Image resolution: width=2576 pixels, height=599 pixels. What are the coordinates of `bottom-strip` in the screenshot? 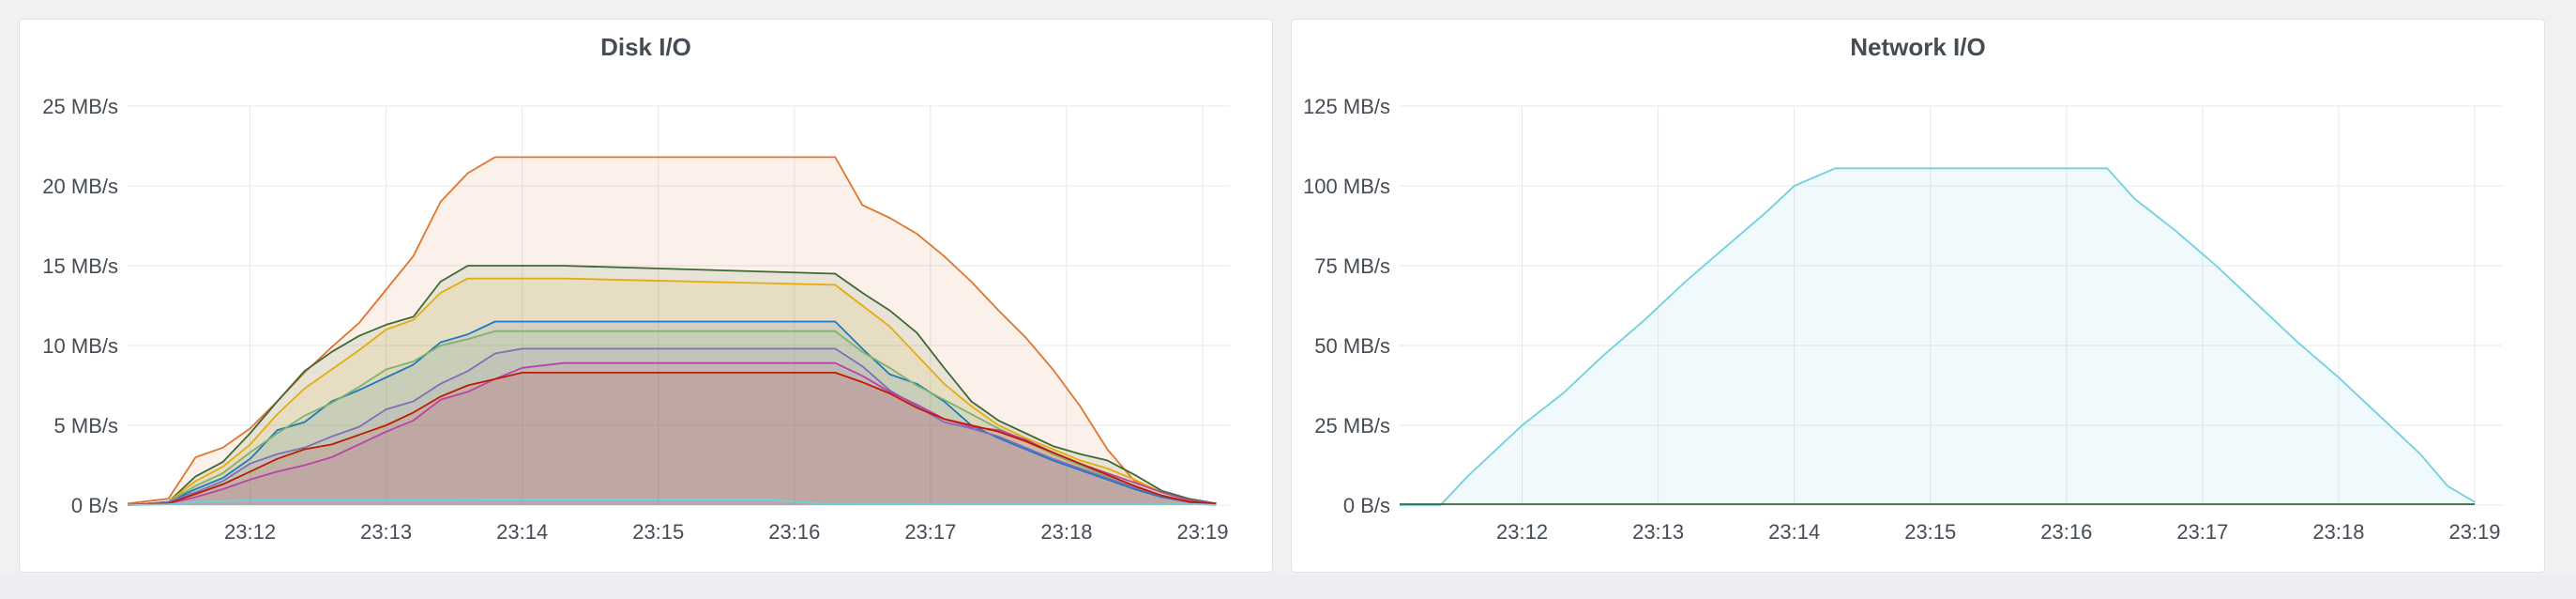 It's located at (1288, 587).